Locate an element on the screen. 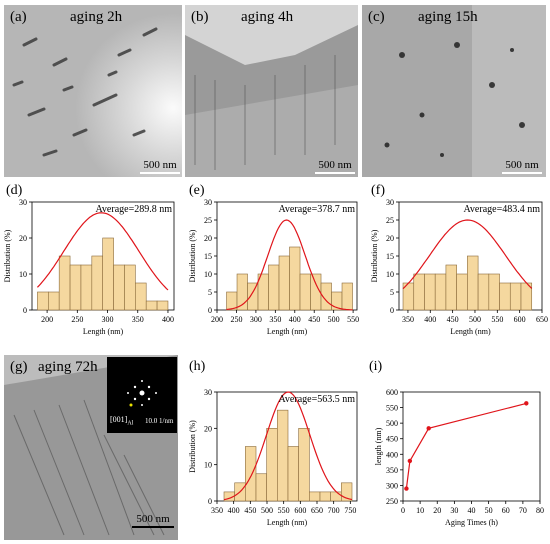 Image resolution: width=550 pixels, height=544 pixels. average-annotation: Average=289.8 nm is located at coordinates (133, 209).